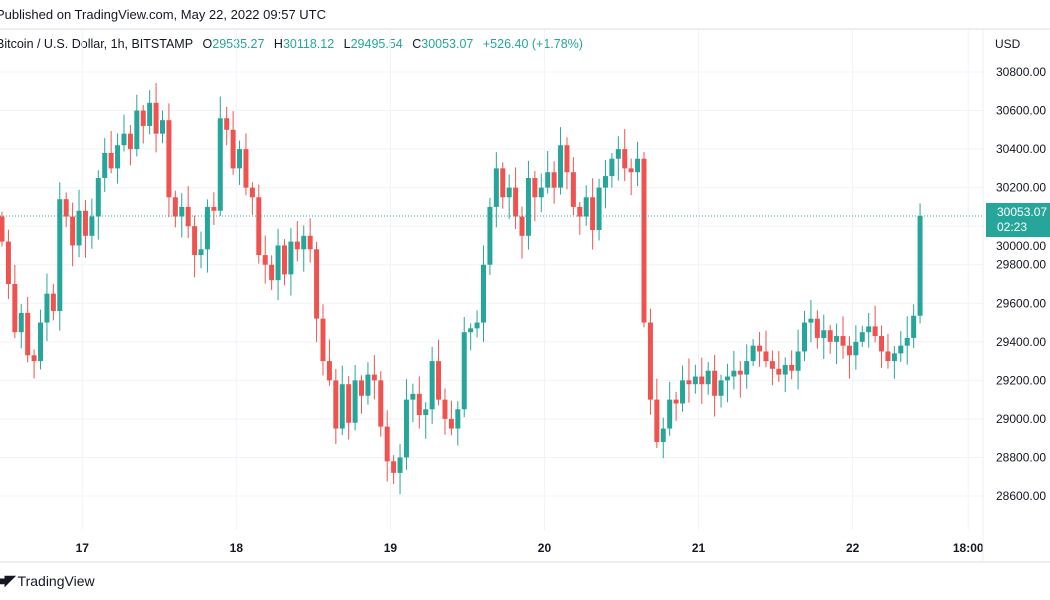  Describe the element at coordinates (525, 29) in the screenshot. I see `header-divider` at that location.